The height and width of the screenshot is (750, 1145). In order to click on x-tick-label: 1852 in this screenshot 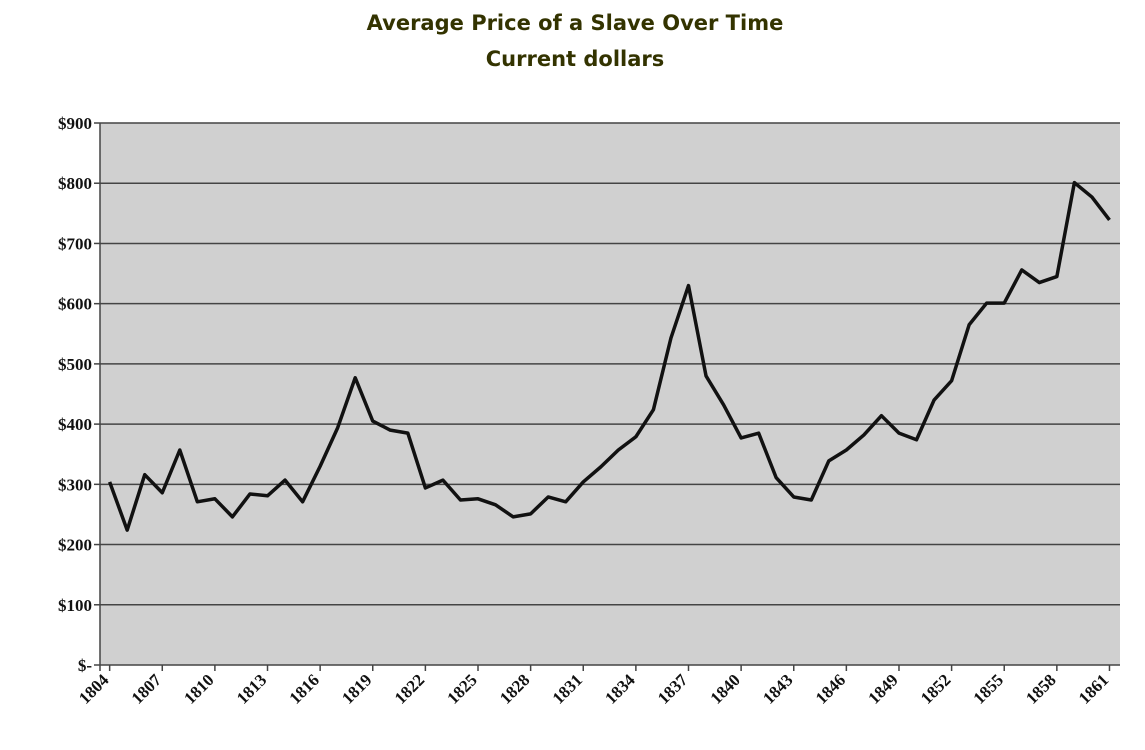, I will do `click(935, 688)`.